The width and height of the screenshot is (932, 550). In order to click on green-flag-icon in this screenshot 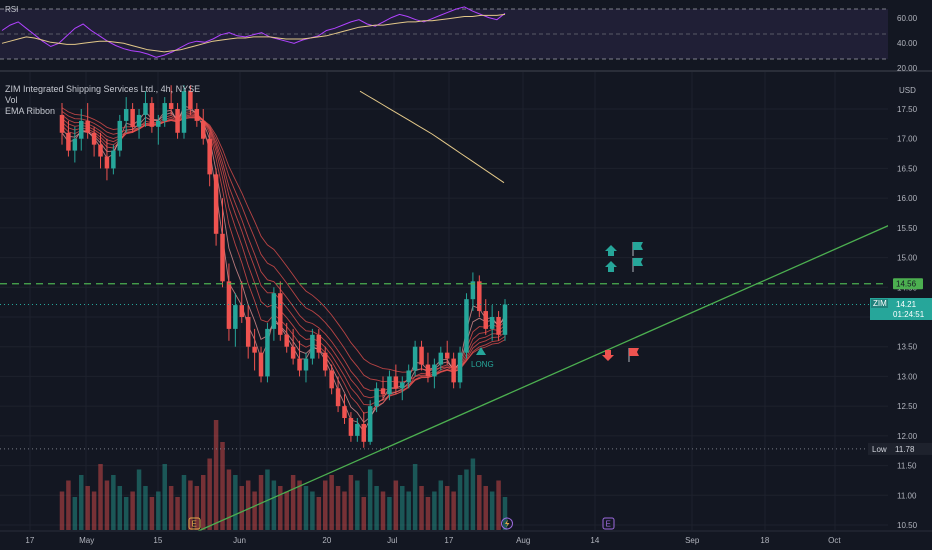, I will do `click(638, 246)`.